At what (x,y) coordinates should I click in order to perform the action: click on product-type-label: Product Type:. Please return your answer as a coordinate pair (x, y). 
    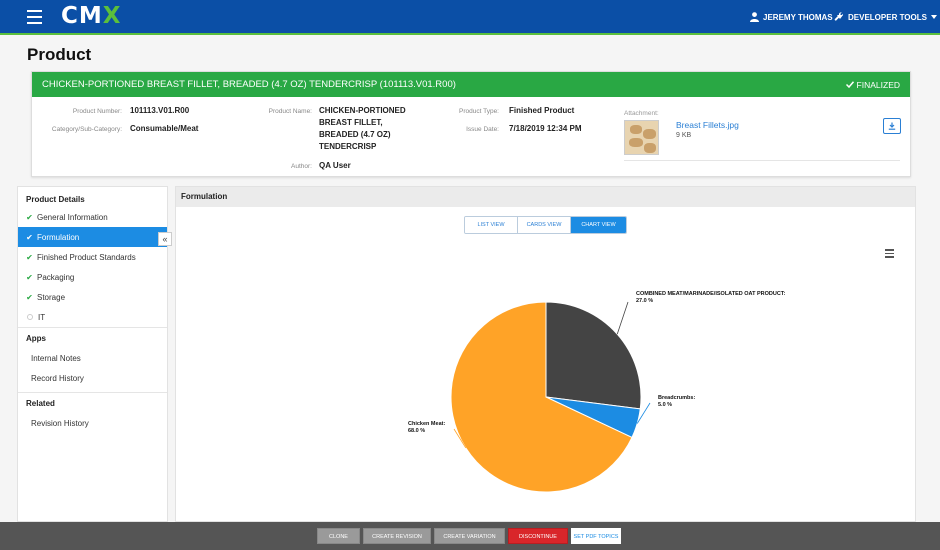
    Looking at the image, I should click on (479, 111).